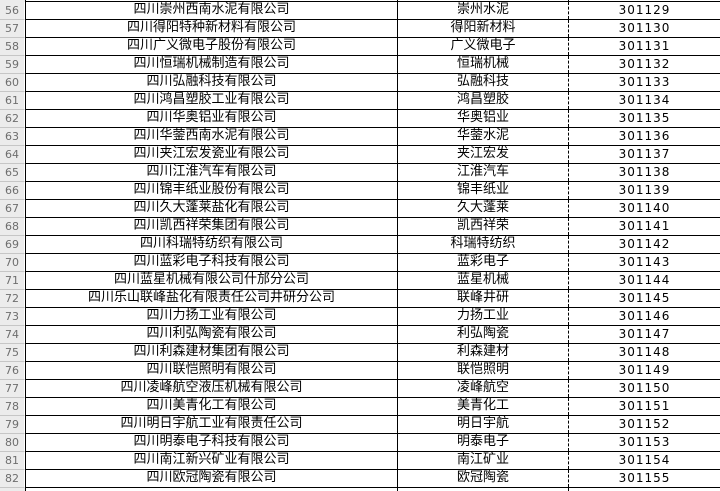 This screenshot has height=491, width=720. Describe the element at coordinates (12, 389) in the screenshot. I see `row-number: 77` at that location.